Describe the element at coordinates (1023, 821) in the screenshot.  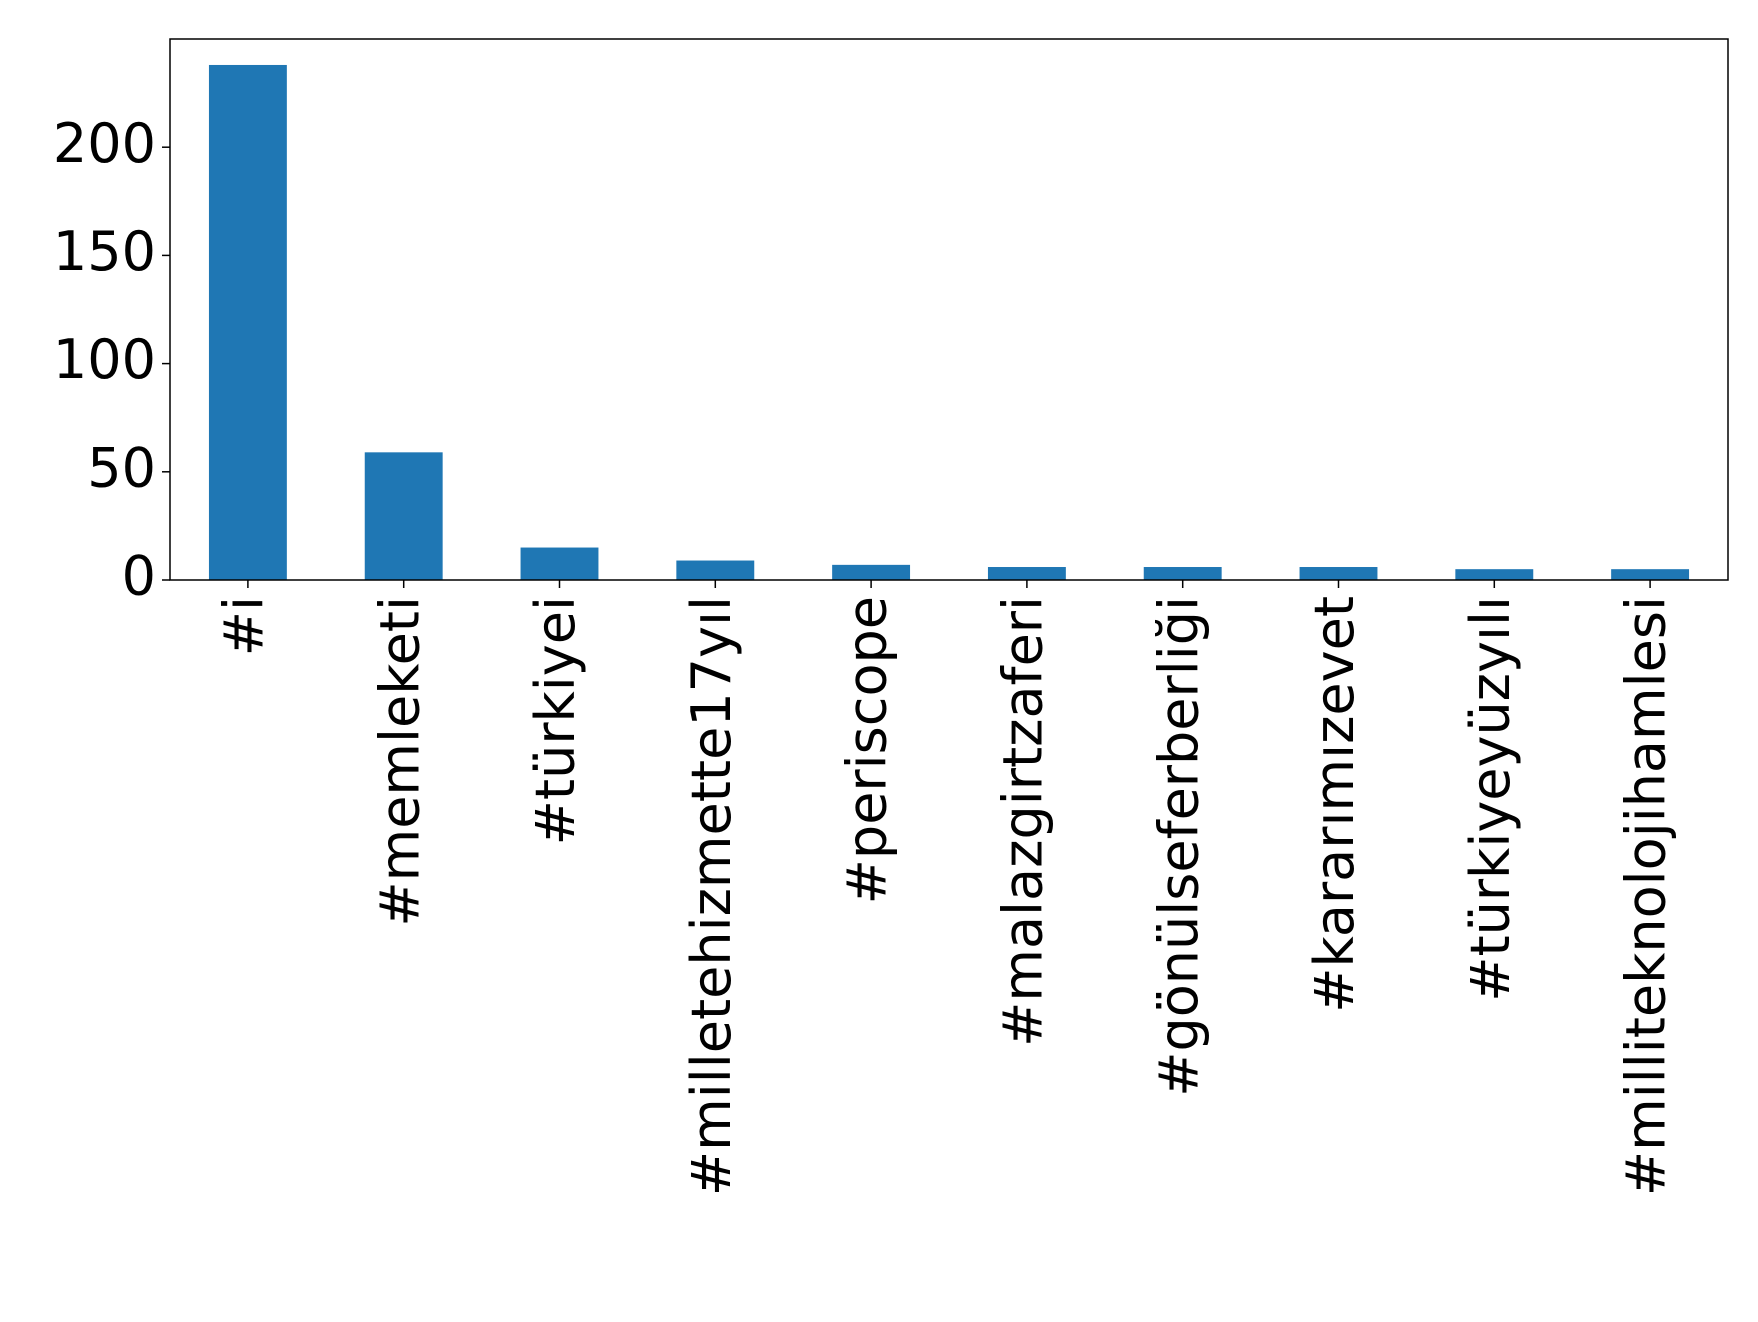
I see `x-tick-label: #malazgirtzaferi` at that location.